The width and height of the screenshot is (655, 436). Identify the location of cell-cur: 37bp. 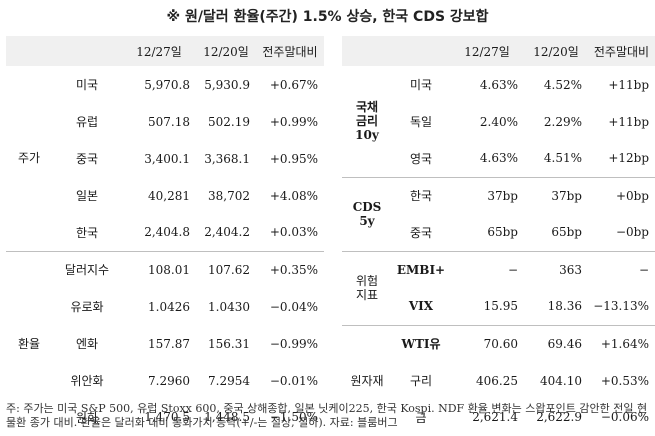
(487, 195).